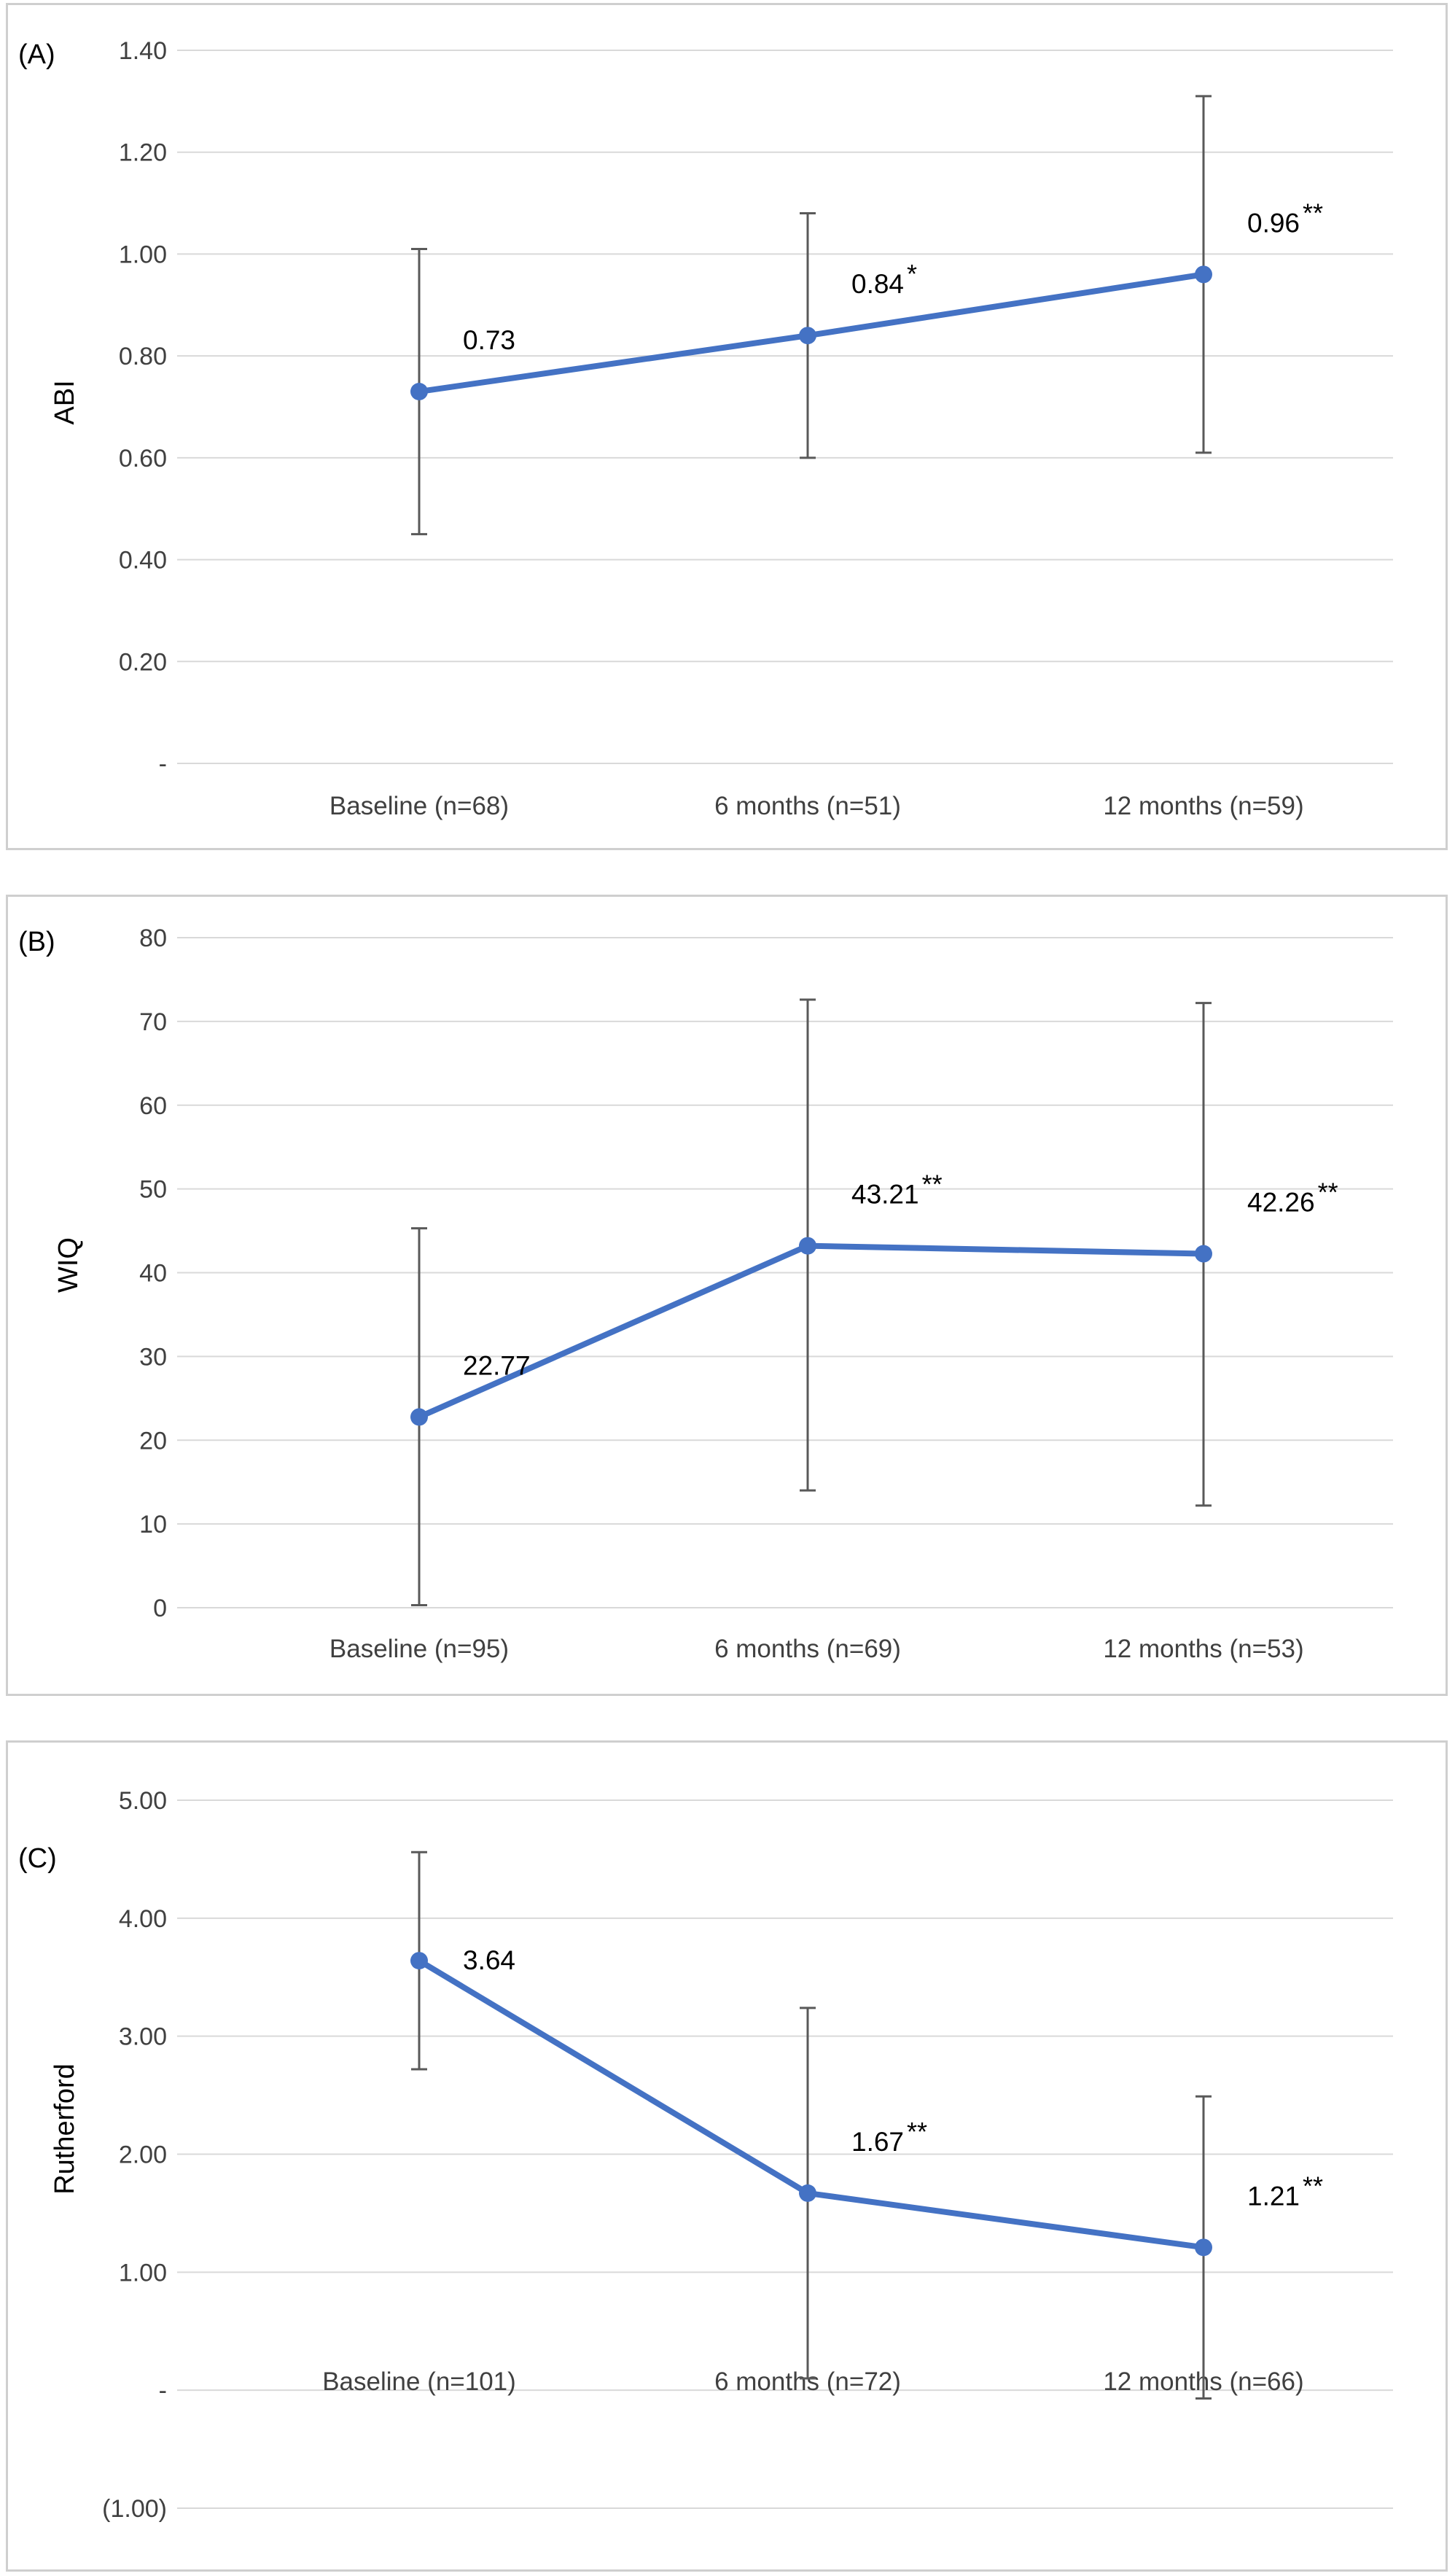 The image size is (1455, 2576). I want to click on data-label: 0.84 *, so click(884, 279).